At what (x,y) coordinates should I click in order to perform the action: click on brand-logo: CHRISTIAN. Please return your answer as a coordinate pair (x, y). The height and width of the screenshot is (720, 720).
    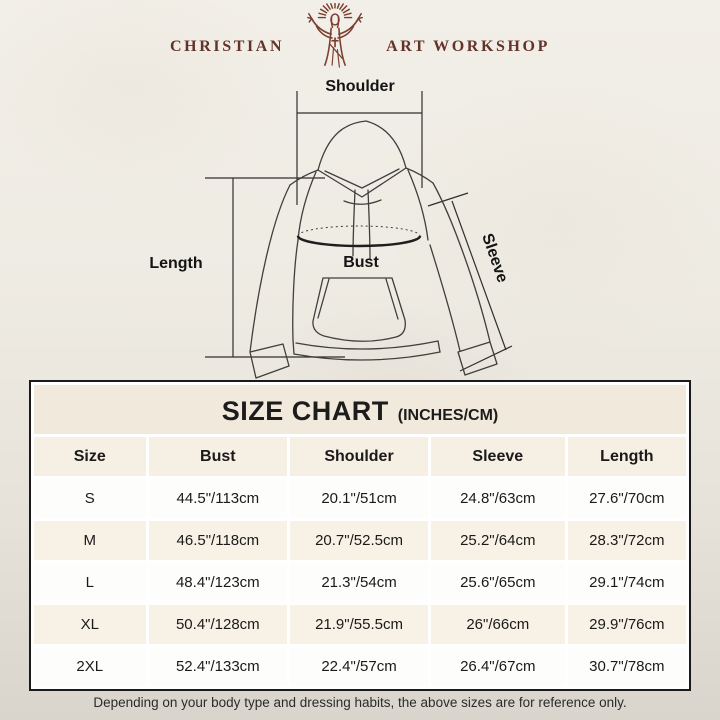
    Looking at the image, I should click on (360, 37).